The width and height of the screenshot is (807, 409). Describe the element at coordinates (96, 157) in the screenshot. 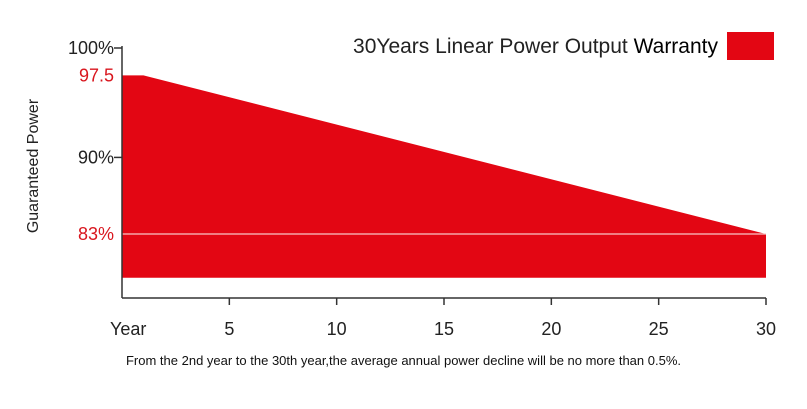

I see `y-tick-label: 90%` at that location.